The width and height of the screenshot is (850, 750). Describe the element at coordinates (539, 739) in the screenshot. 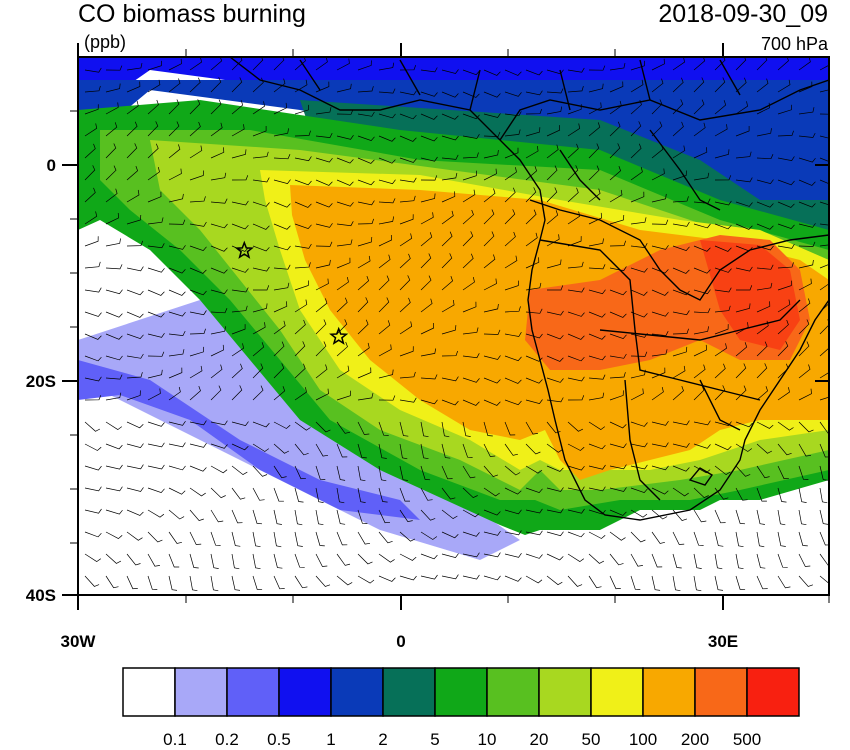

I see `colorbar-label: 20` at that location.